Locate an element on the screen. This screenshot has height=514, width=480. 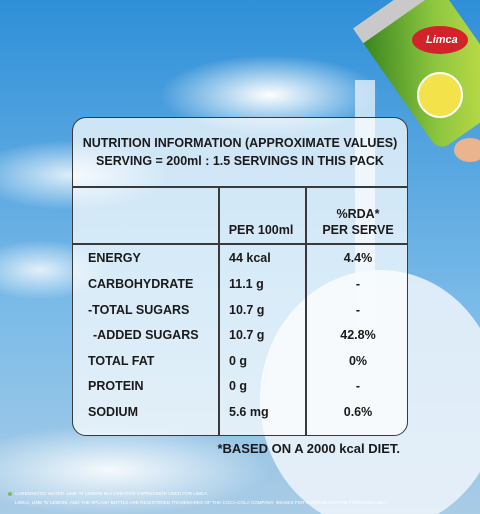
per-100ml-value: 11.1 g is located at coordinates (246, 284).